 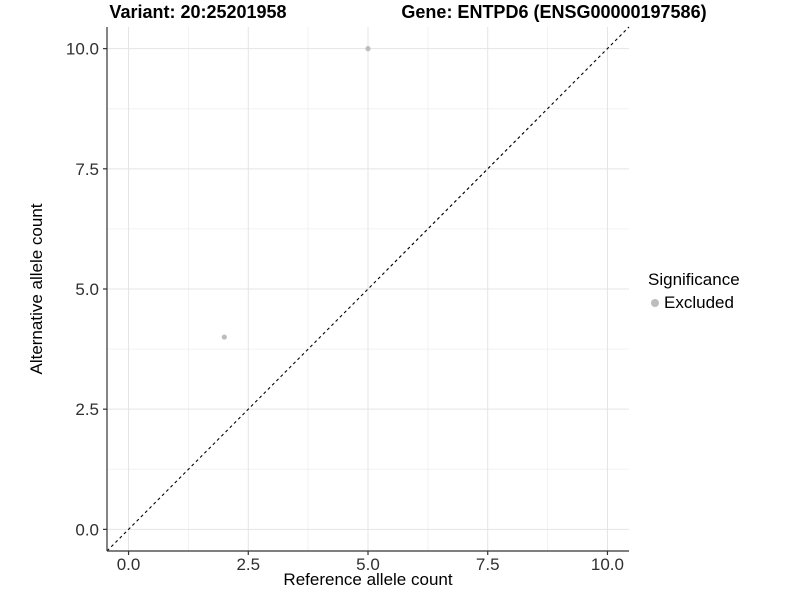 I want to click on legend-title: Significance, so click(x=694, y=279).